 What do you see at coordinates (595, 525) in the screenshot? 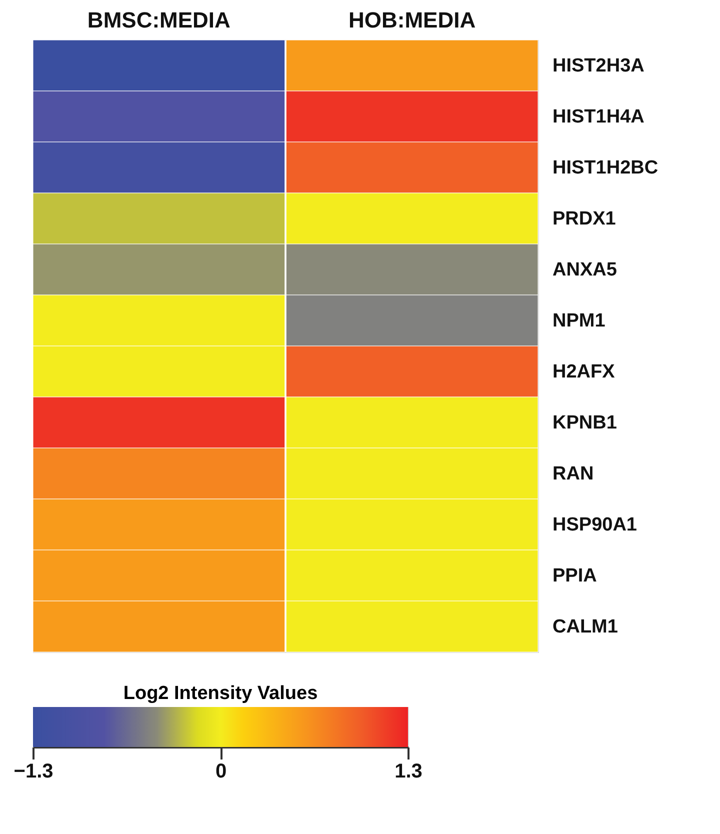
I see `y-tick-label: HSP90A1` at bounding box center [595, 525].